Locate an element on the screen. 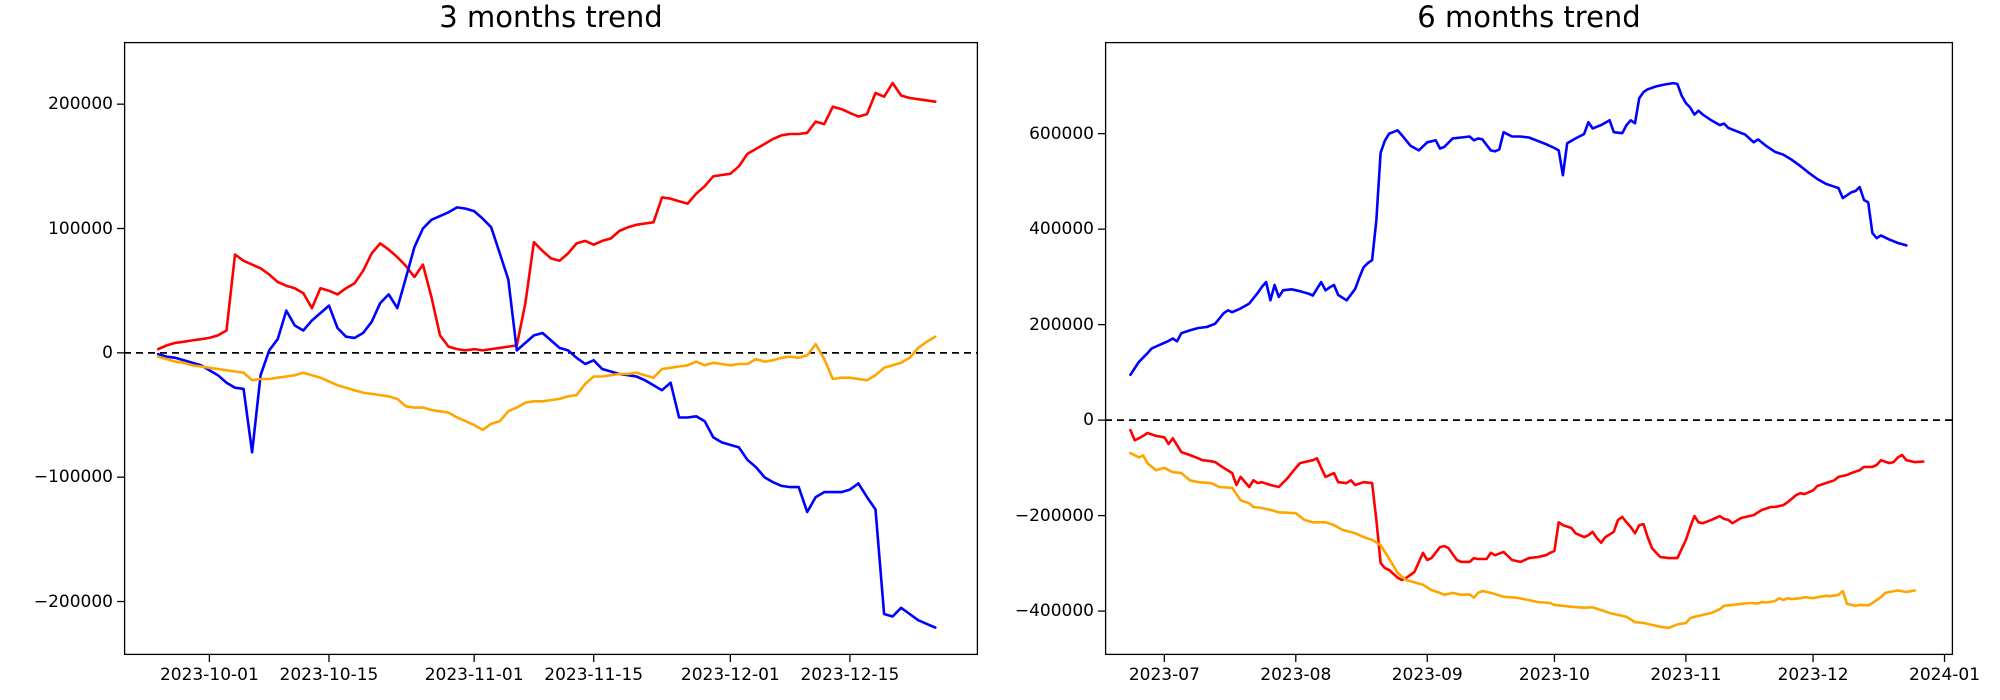 The height and width of the screenshot is (700, 2000). x-tick-label: 2023-12 is located at coordinates (1813, 675).